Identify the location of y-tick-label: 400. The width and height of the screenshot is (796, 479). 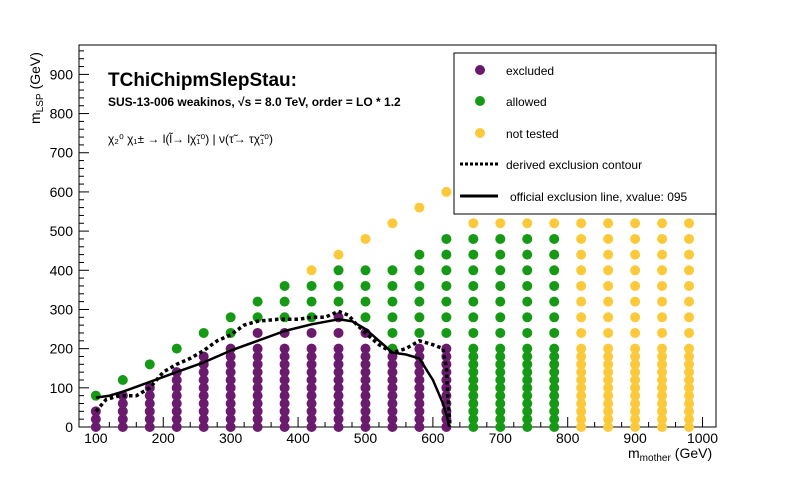
(62, 270).